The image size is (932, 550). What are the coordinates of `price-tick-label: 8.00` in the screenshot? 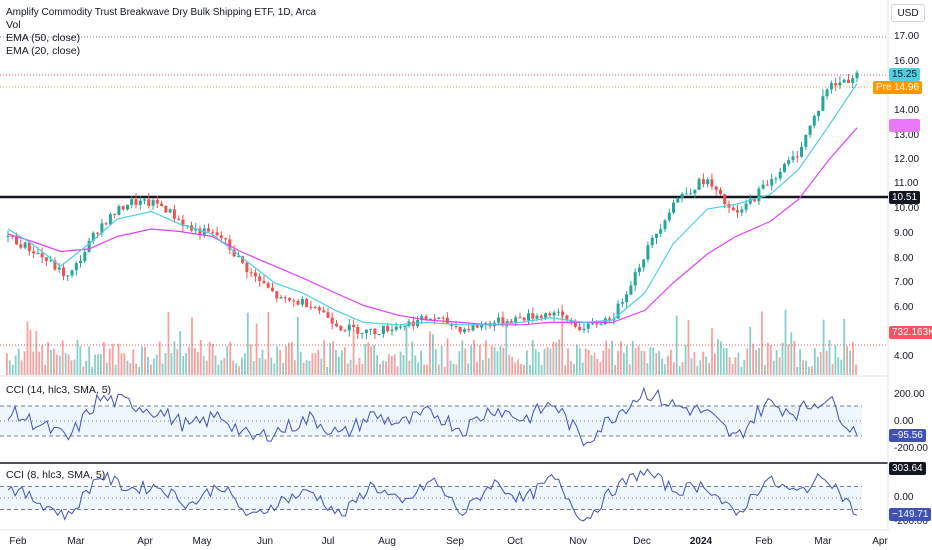 It's located at (904, 258).